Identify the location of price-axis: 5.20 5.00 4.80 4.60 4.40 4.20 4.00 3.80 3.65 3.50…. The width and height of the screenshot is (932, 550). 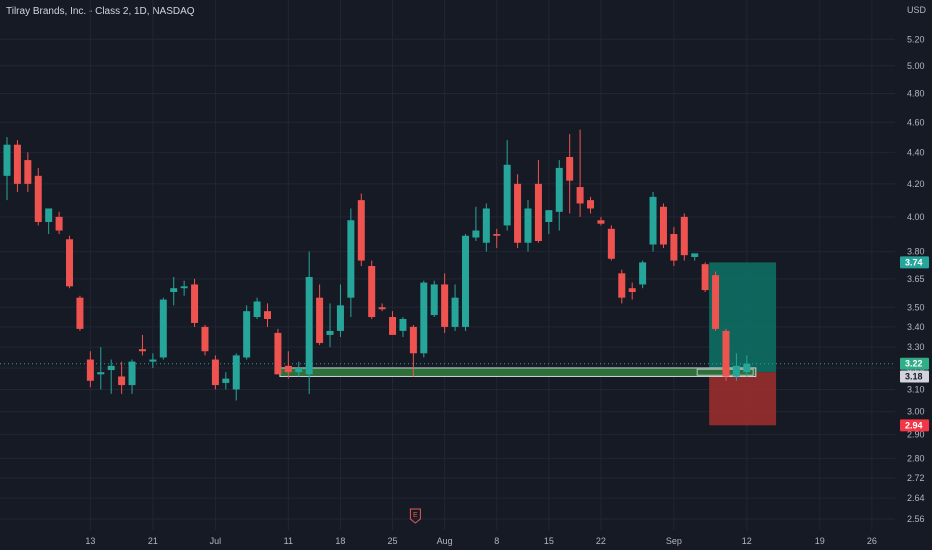
(916, 279).